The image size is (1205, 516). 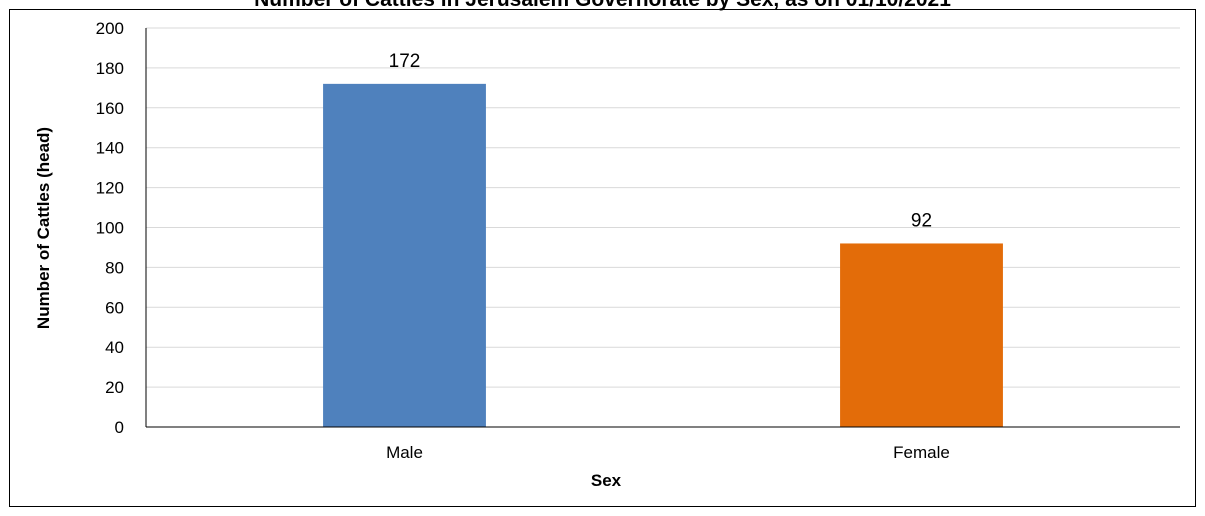 I want to click on x-tick-labels: Male Female, so click(x=668, y=452).